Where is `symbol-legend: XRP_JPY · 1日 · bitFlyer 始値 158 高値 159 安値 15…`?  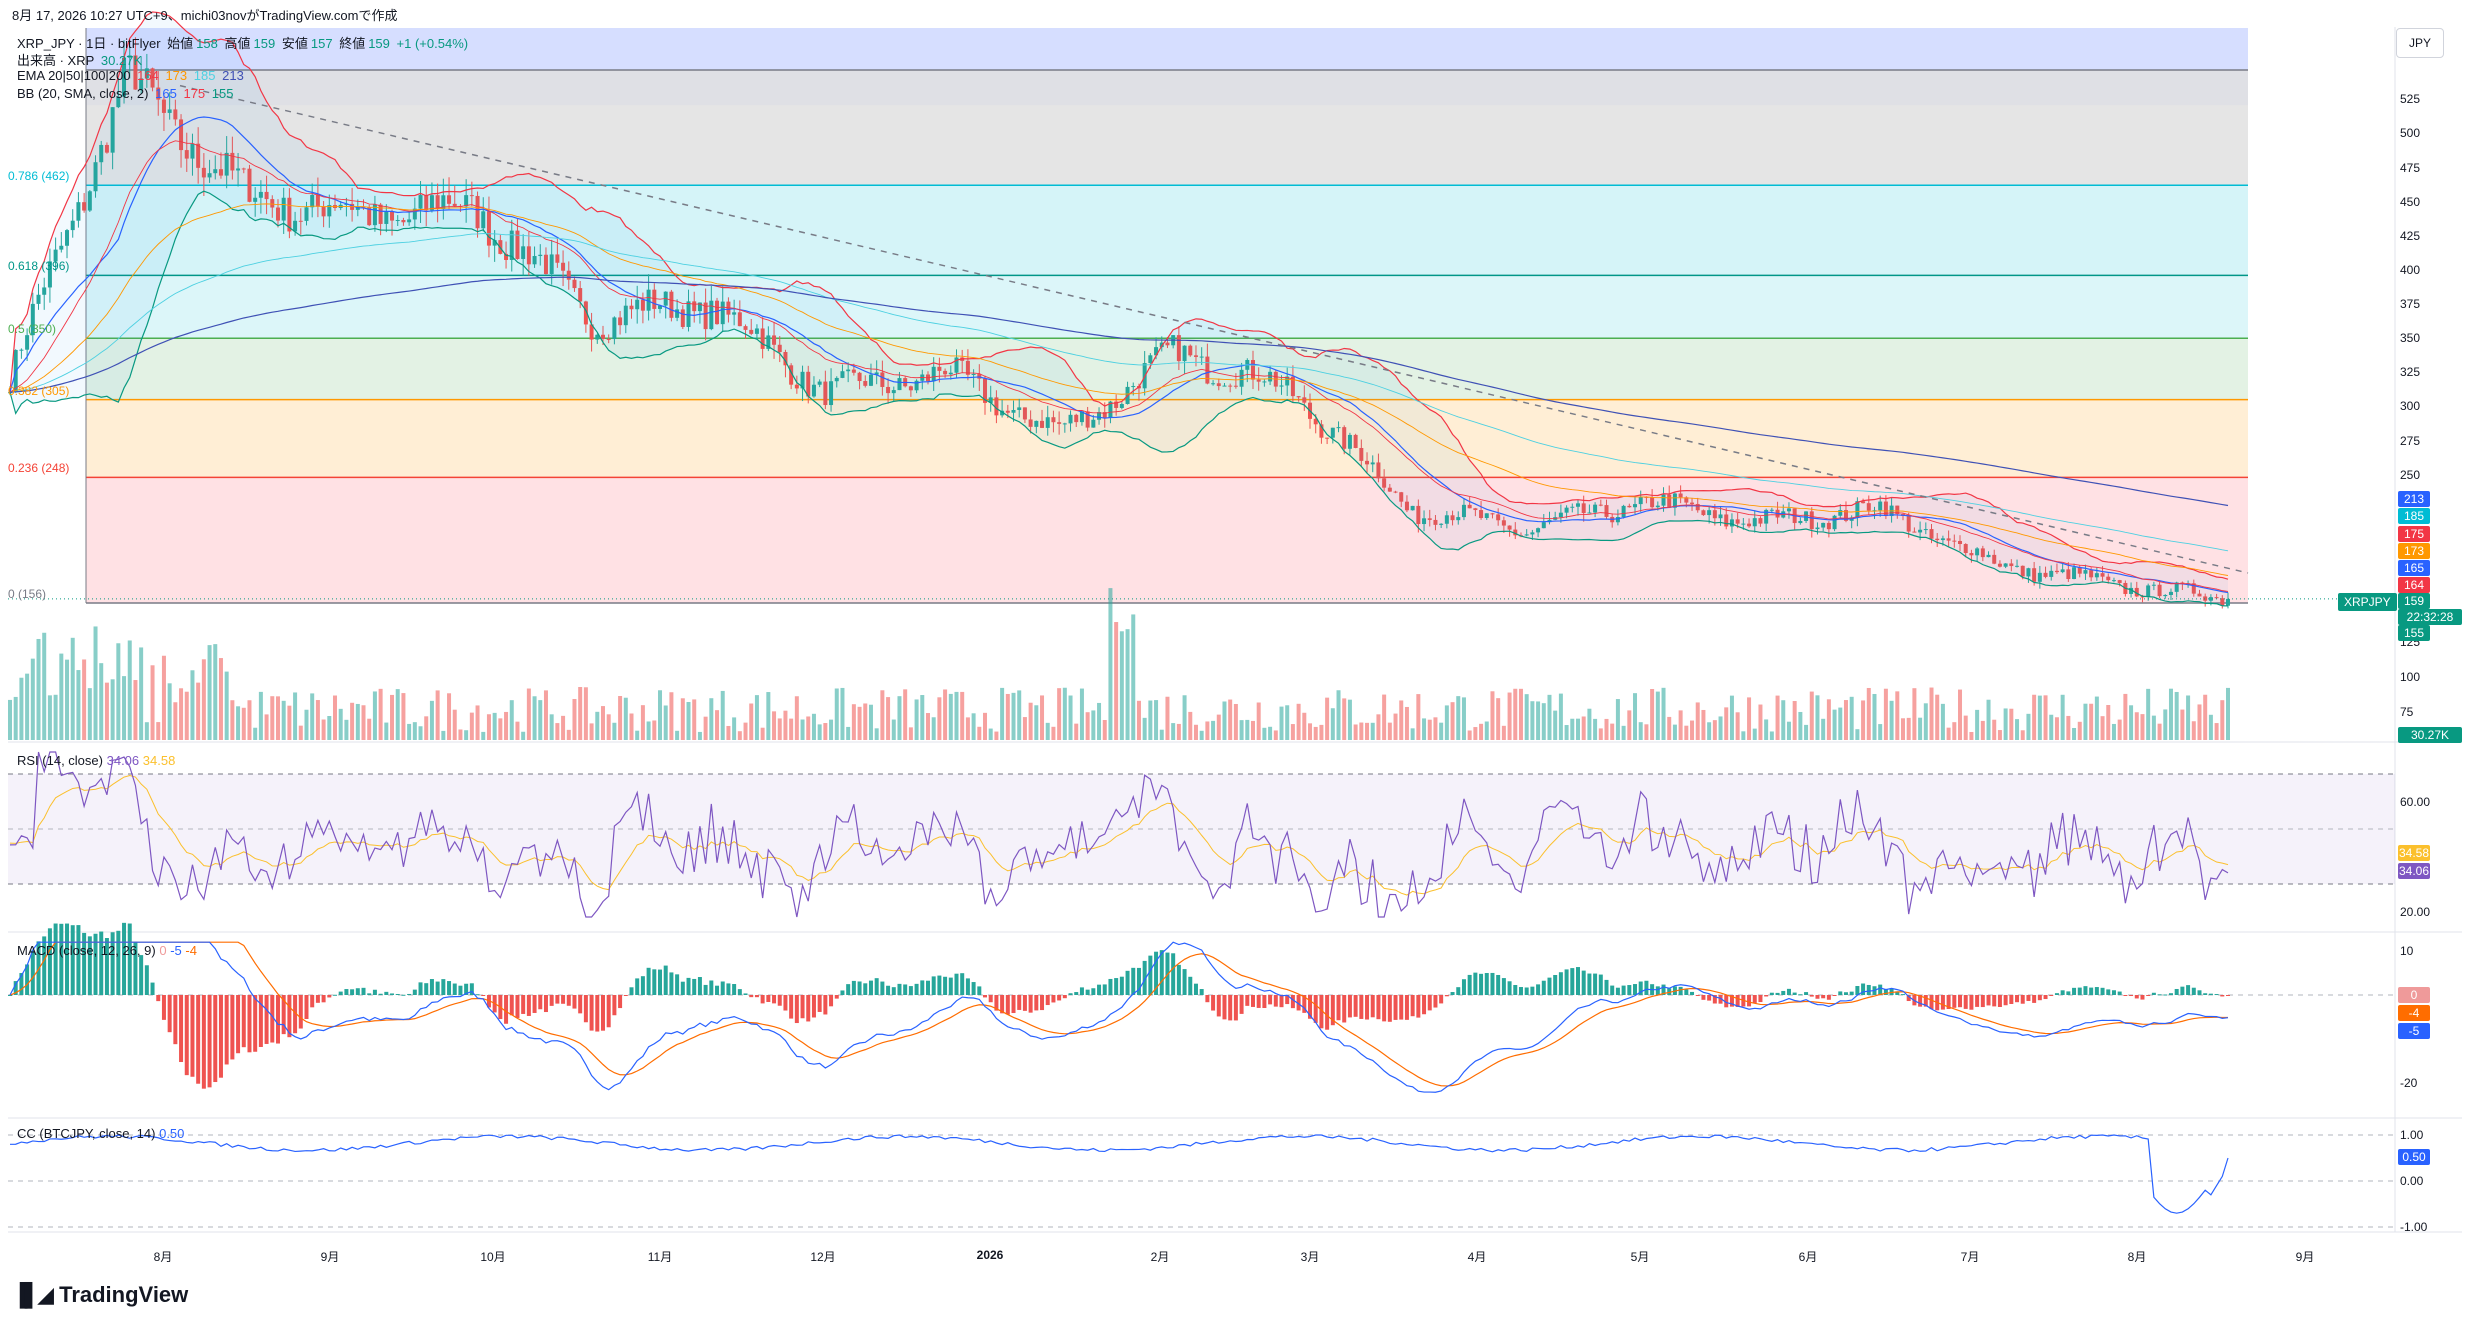
symbol-legend: XRP_JPY · 1日 · bitFlyer 始値 158 高値 159 安値 15… is located at coordinates (243, 43).